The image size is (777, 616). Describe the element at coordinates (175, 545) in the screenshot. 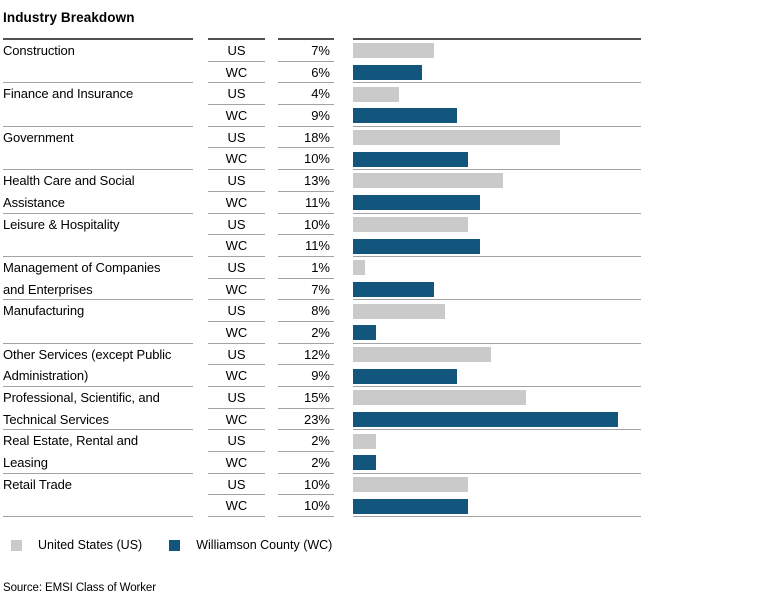

I see `legend-swatch-wc` at that location.